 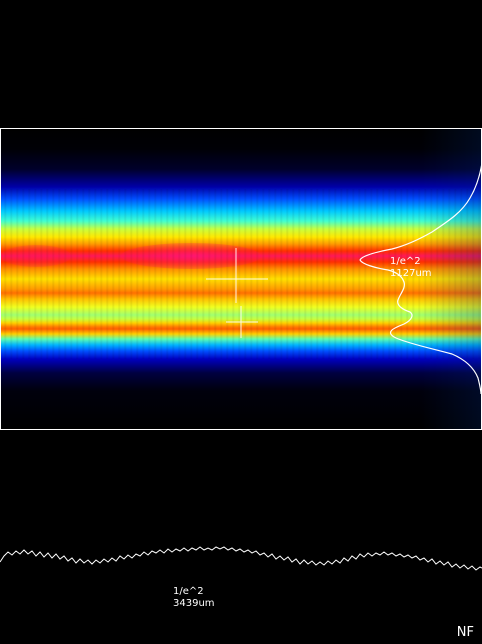 I want to click on beam-hotspot-left, so click(x=36, y=256).